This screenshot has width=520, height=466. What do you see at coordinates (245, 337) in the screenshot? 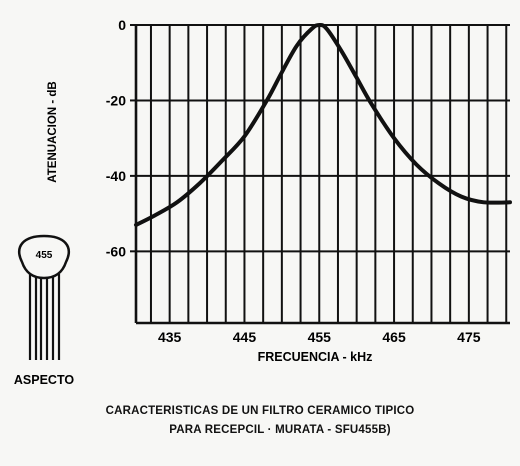
I see `x-tick-label: 445` at bounding box center [245, 337].